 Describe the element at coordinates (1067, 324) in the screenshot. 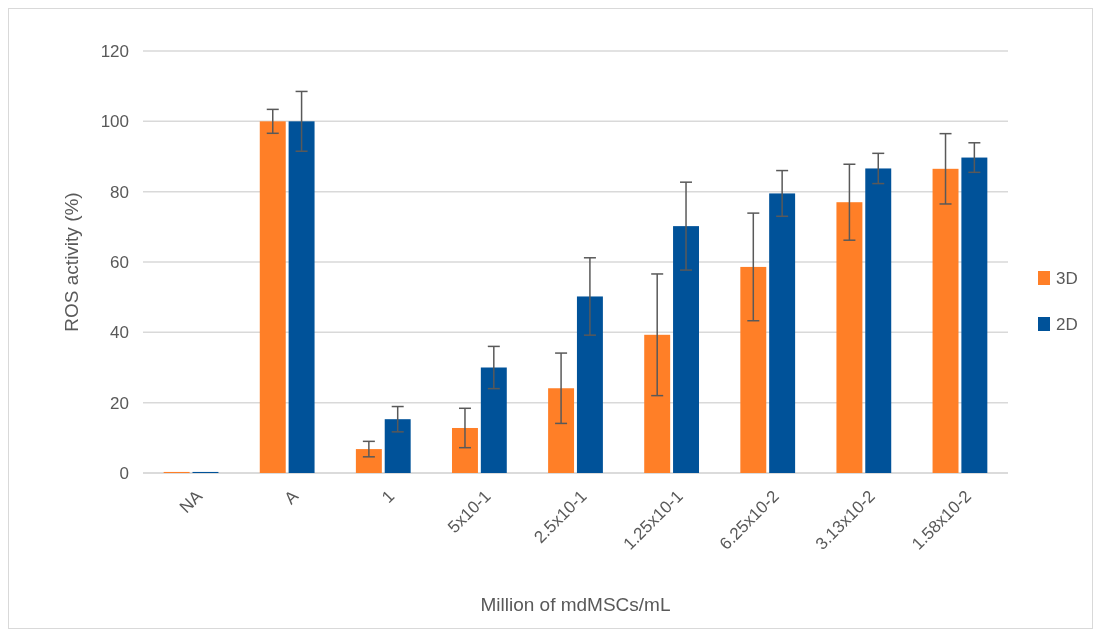

I see `legend-label: 2D` at that location.